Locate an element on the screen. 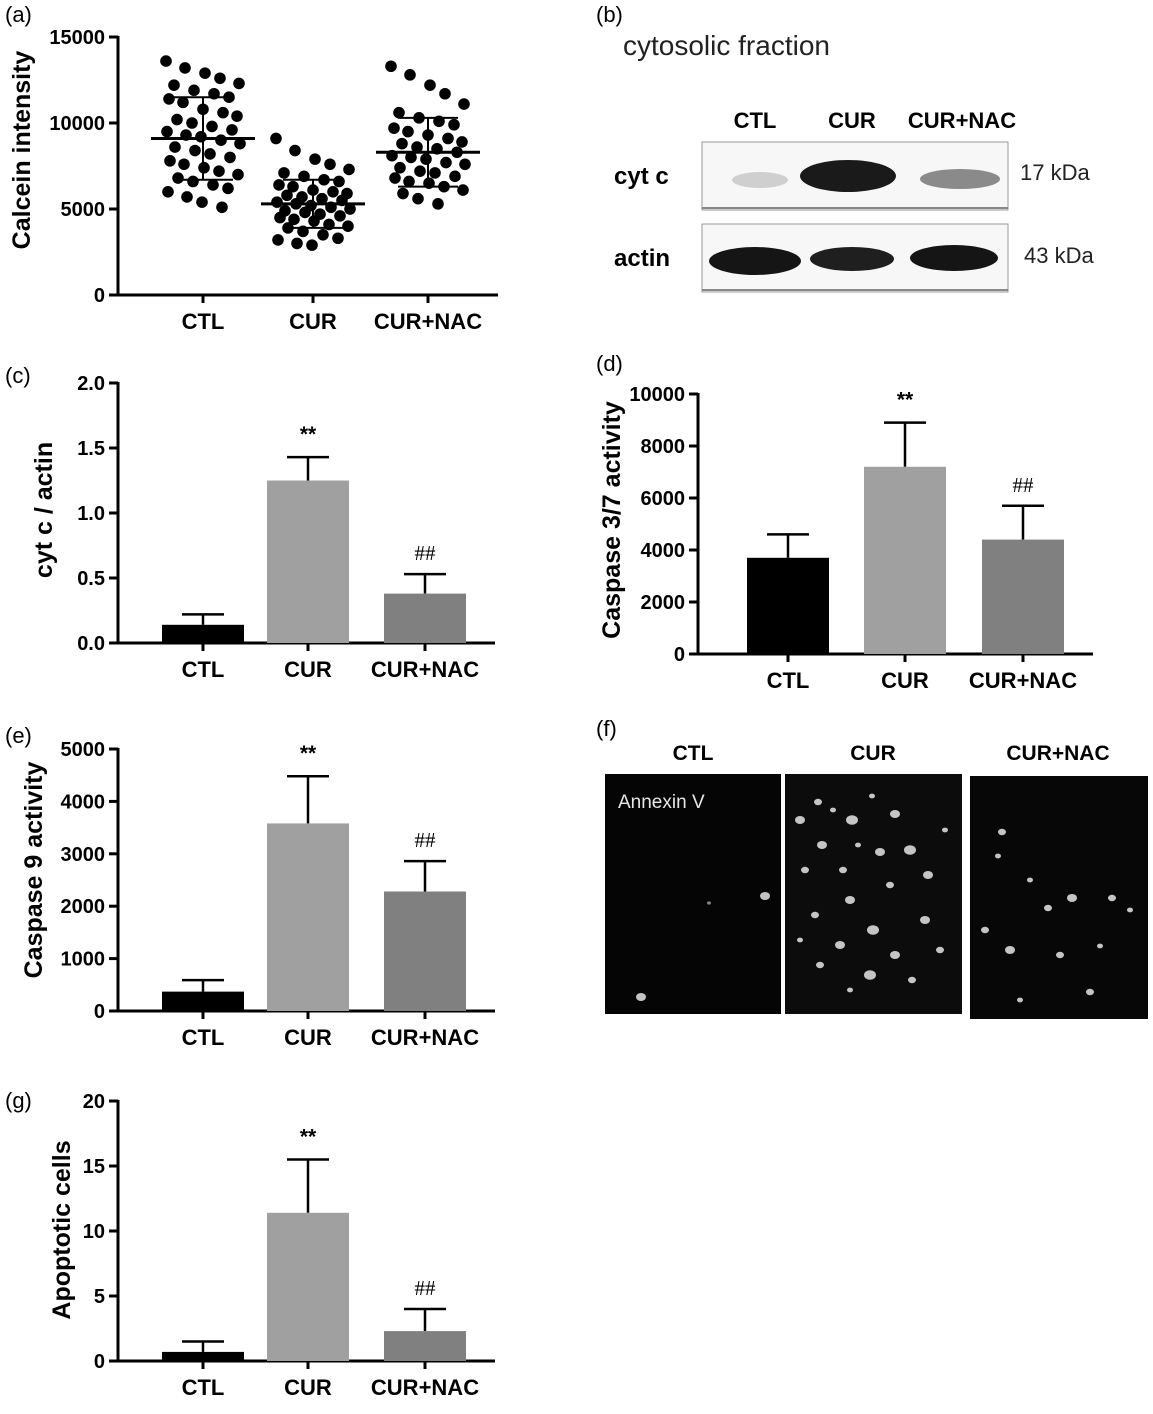  y-tick-label: 0.0 is located at coordinates (91, 644).